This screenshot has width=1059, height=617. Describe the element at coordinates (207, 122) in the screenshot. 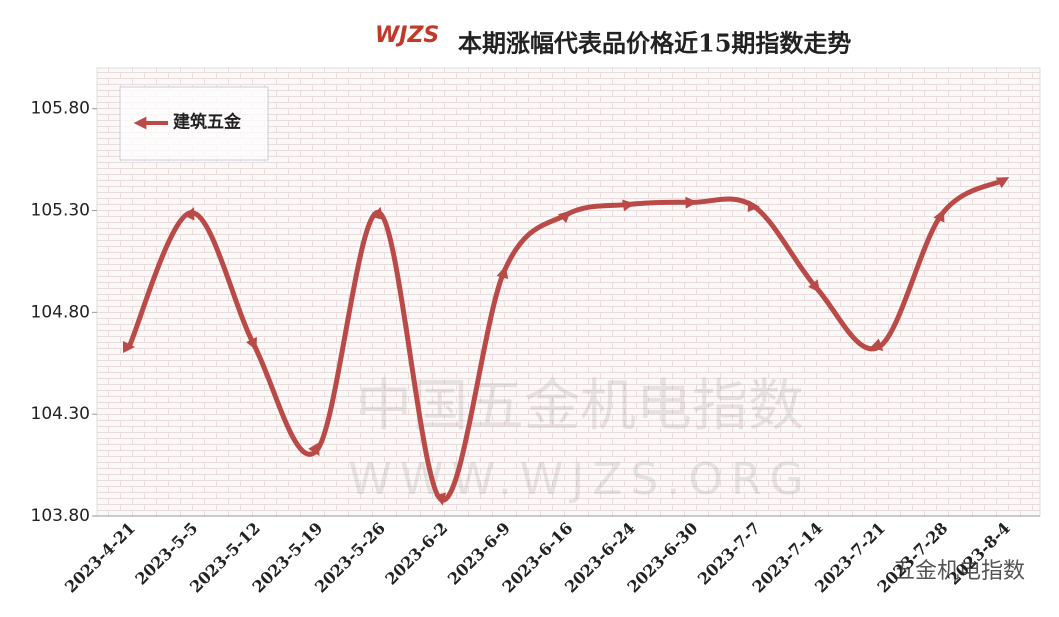

I see `legend-label: 建筑五金` at that location.